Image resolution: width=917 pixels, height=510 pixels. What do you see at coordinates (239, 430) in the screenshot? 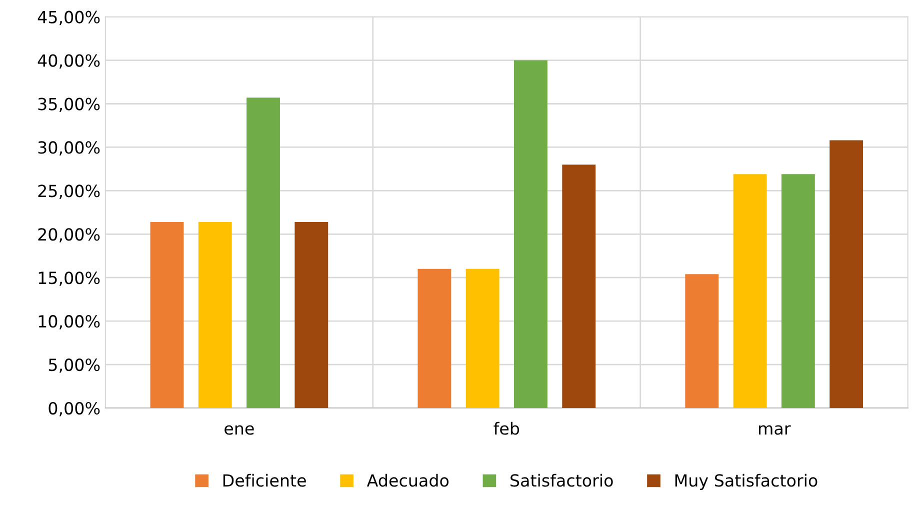
I see `x-tick-label: ene` at bounding box center [239, 430].